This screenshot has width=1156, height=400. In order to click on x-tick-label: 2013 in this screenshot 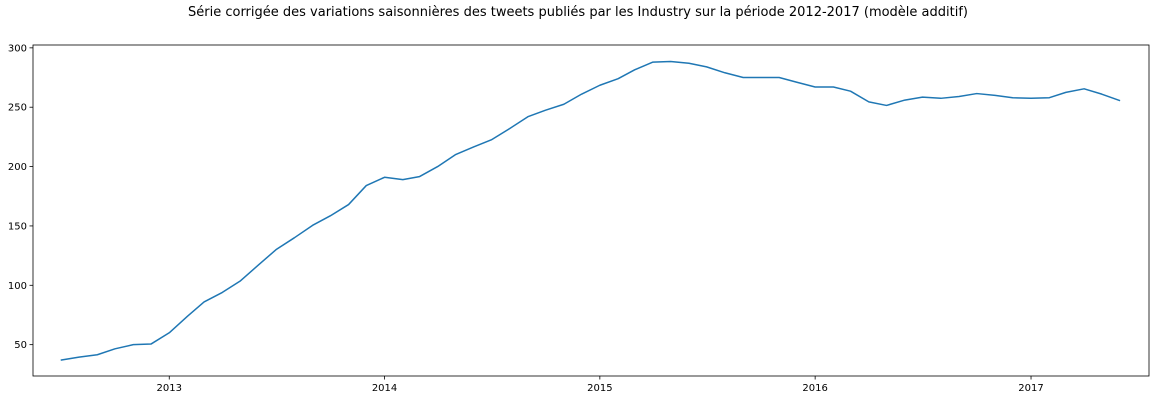, I will do `click(169, 388)`.